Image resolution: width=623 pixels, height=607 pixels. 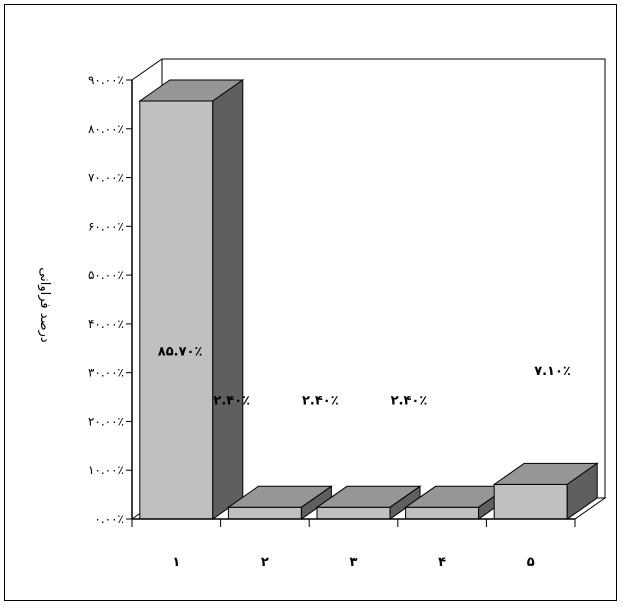 I want to click on data-label: ۷.۱۰٪, so click(x=552, y=371).